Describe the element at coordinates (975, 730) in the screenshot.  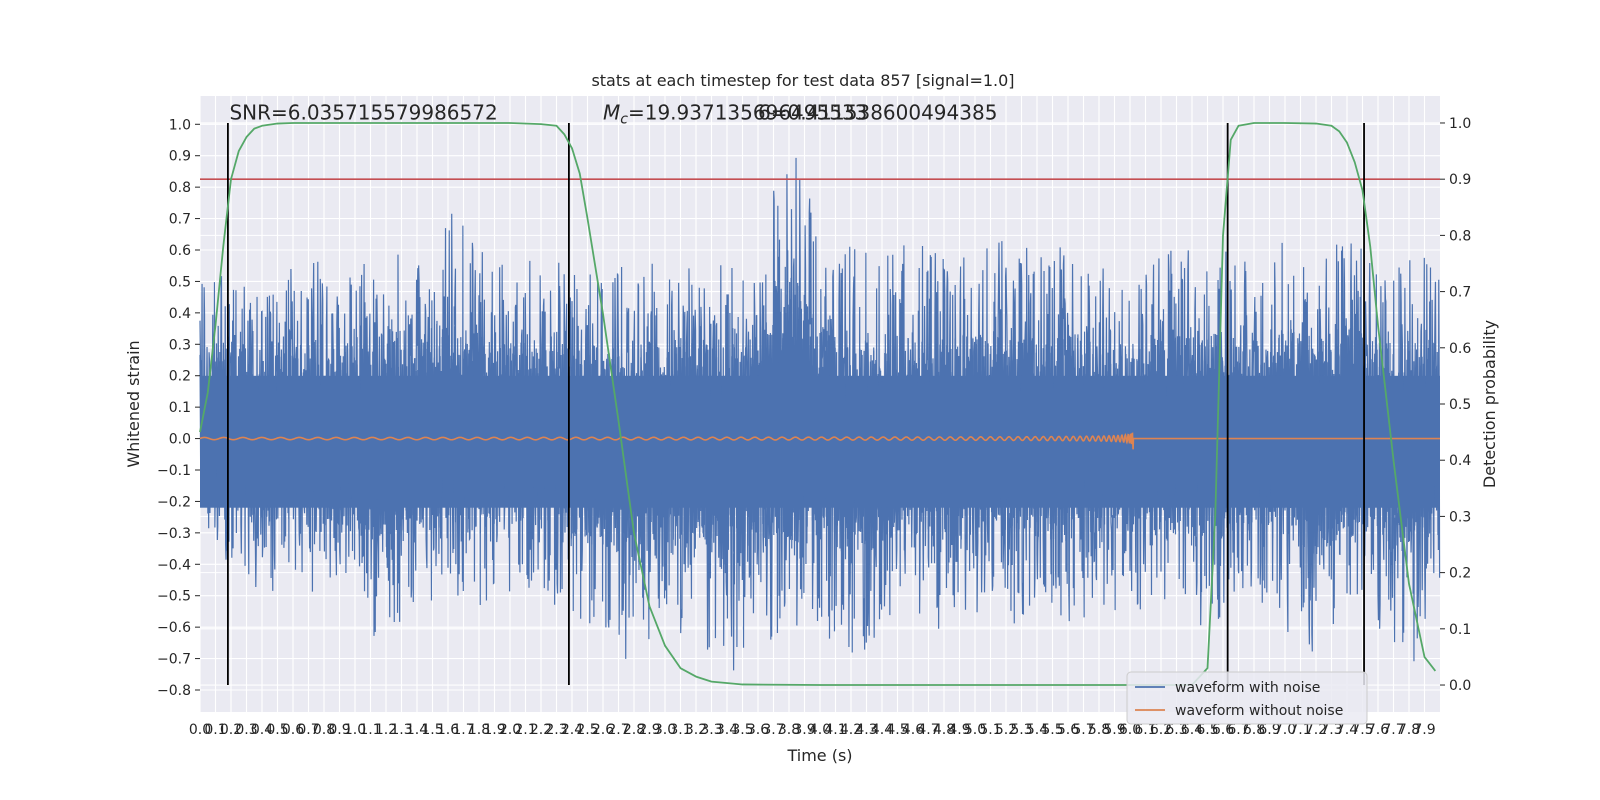
I see `x-tick-label: 5.0` at that location.